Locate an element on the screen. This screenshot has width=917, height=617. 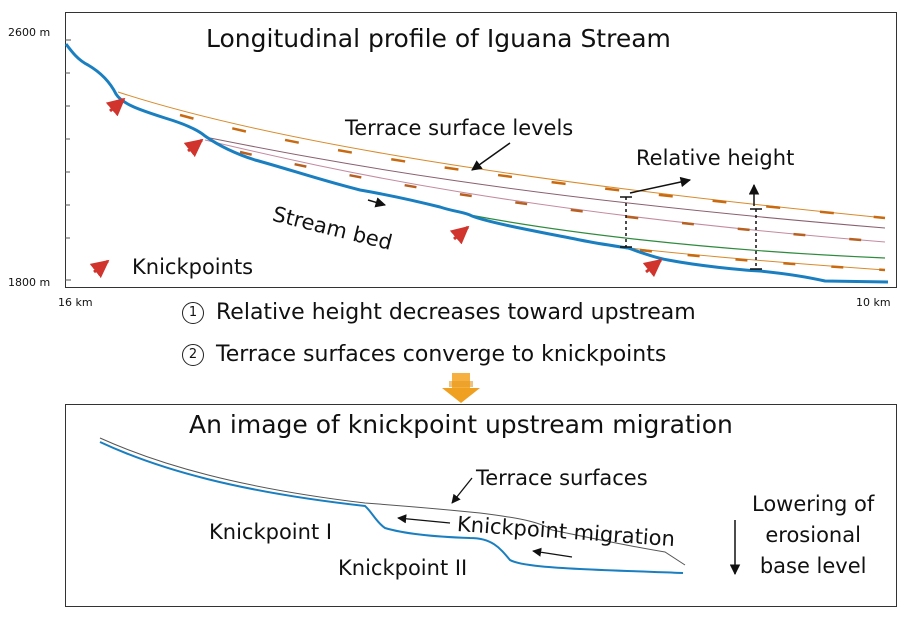
terrace-surfaces-arrow is located at coordinates (462, 490).